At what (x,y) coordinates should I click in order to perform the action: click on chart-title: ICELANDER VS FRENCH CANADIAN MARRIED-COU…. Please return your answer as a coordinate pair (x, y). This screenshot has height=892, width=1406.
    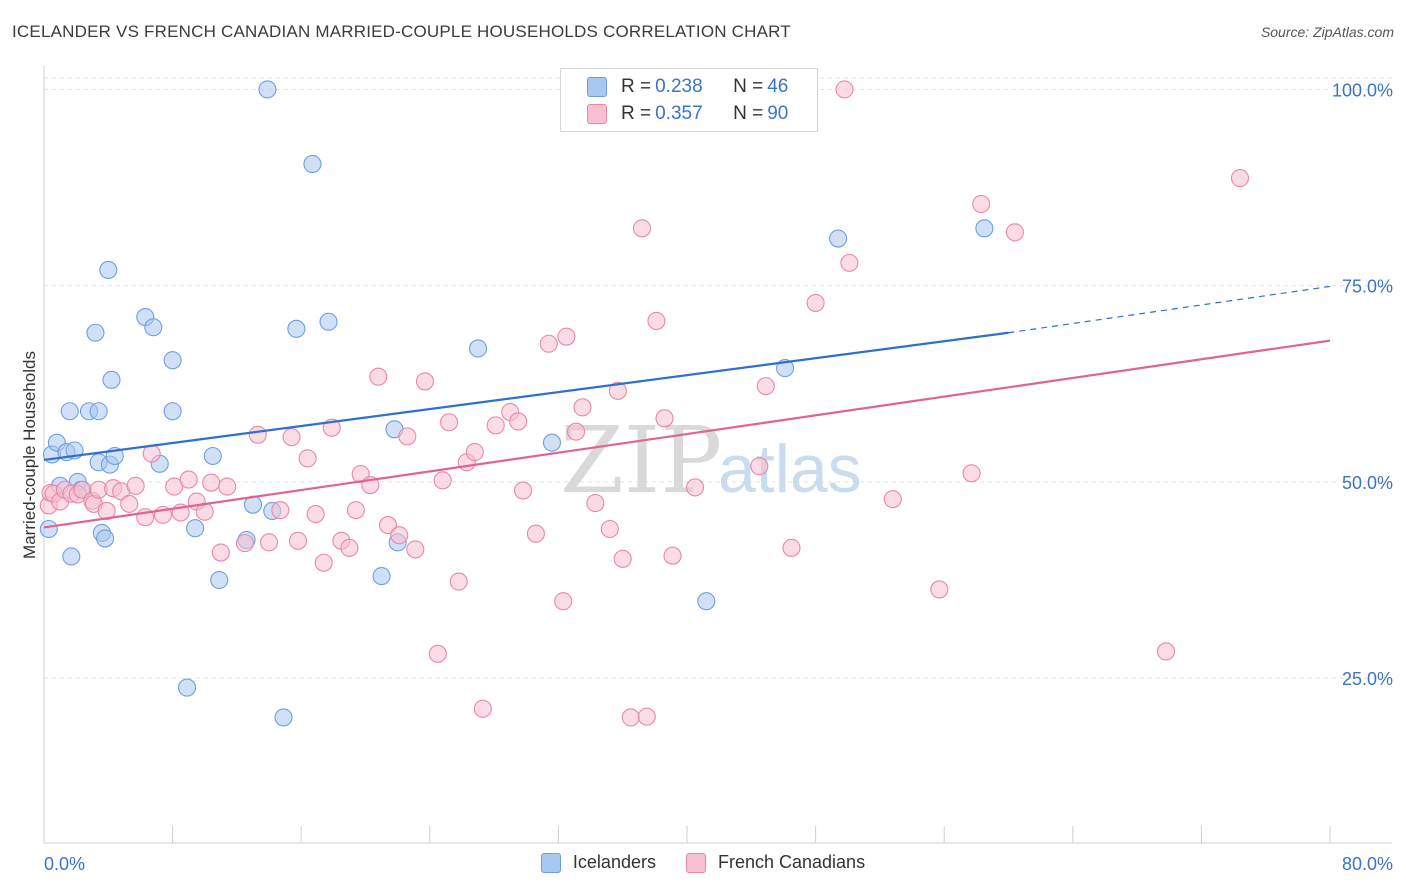
    Looking at the image, I should click on (401, 31).